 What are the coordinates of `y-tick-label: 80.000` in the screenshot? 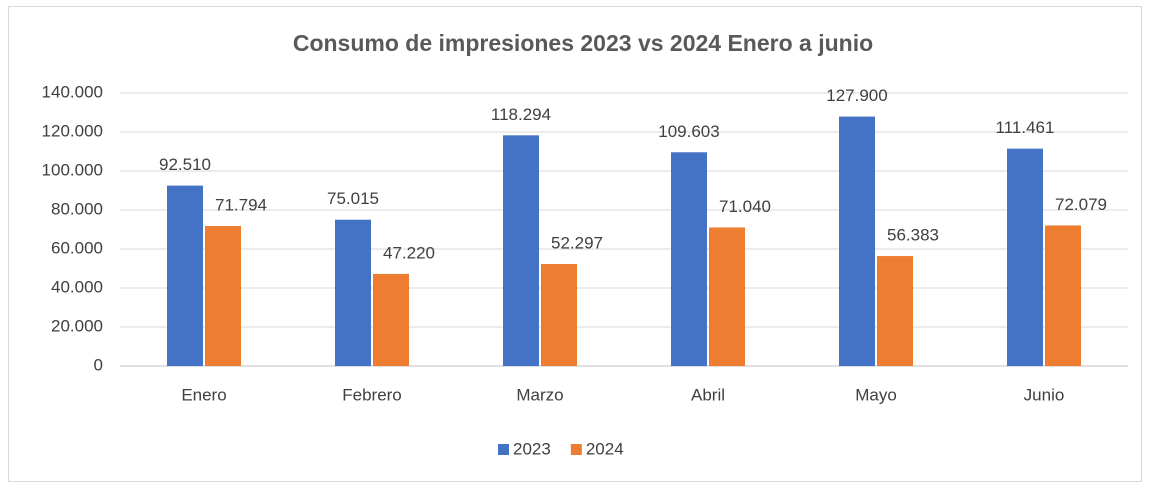 It's located at (77, 208).